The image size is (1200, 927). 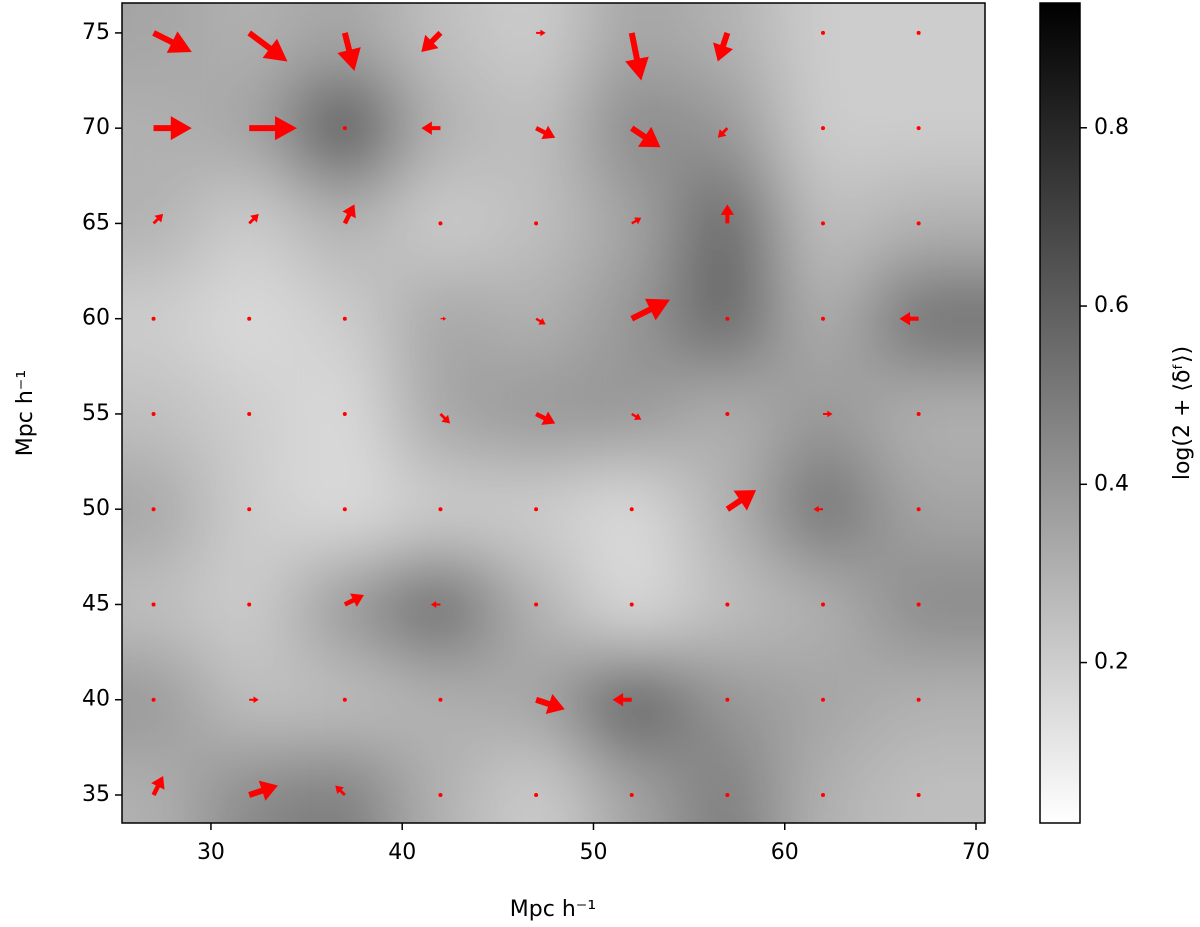 What do you see at coordinates (211, 852) in the screenshot?
I see `x-tick-label: 30` at bounding box center [211, 852].